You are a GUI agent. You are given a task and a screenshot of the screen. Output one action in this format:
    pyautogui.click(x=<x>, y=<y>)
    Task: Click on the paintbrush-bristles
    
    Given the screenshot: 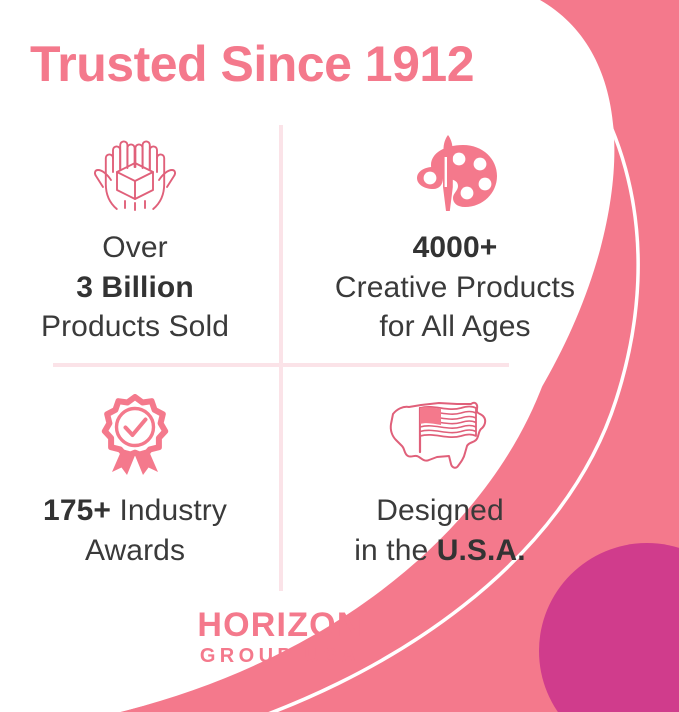 What is the action you would take?
    pyautogui.click(x=448, y=142)
    